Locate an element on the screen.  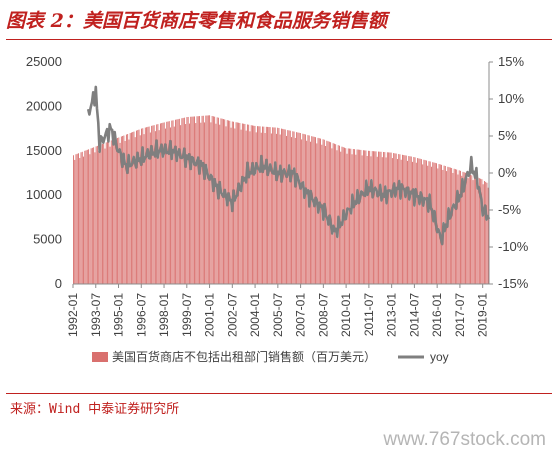
y2-tick-label: -15% is located at coordinates (513, 283).